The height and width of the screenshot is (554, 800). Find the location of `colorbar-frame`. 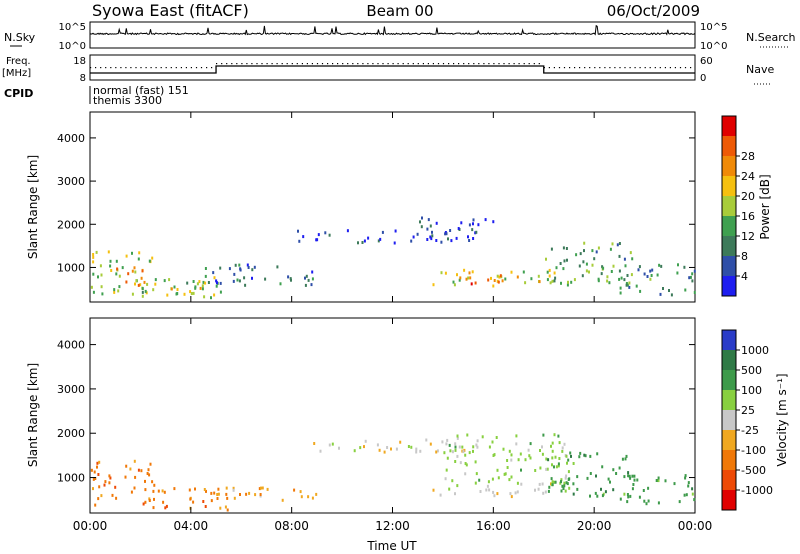

colorbar-frame is located at coordinates (729, 206).